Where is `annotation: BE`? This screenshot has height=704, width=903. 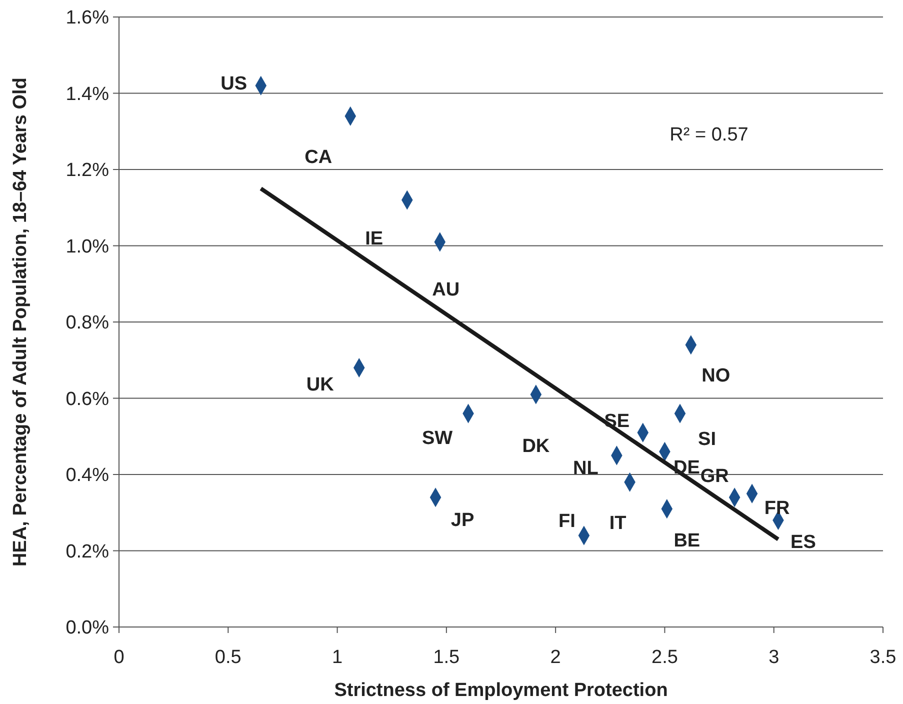
annotation: BE is located at coordinates (687, 541).